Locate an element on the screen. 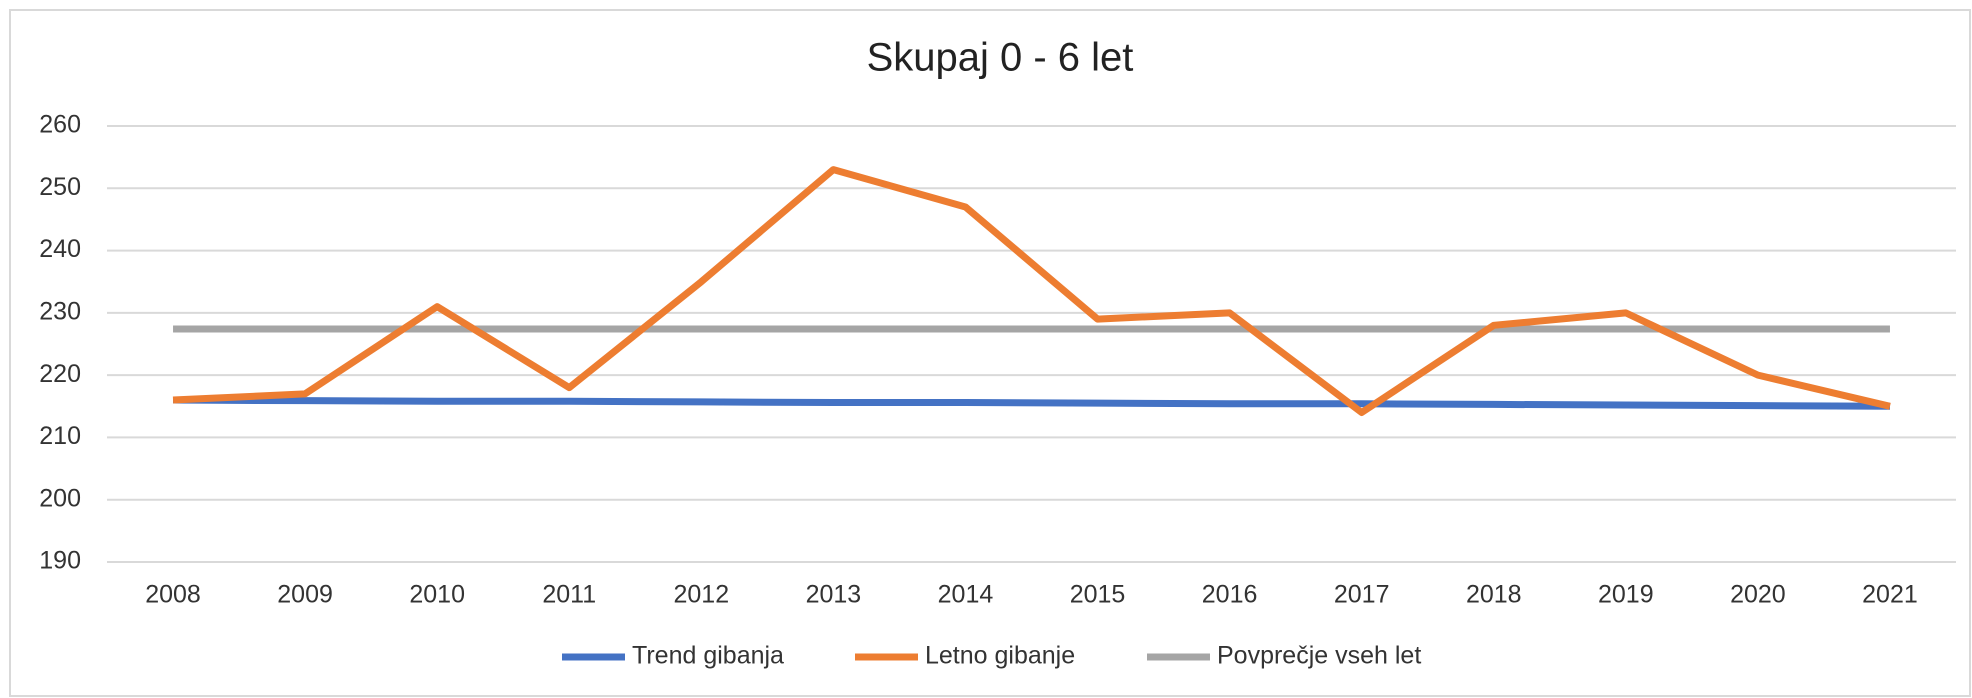 The height and width of the screenshot is (698, 1972). x-tick-label: 2015 is located at coordinates (1098, 595).